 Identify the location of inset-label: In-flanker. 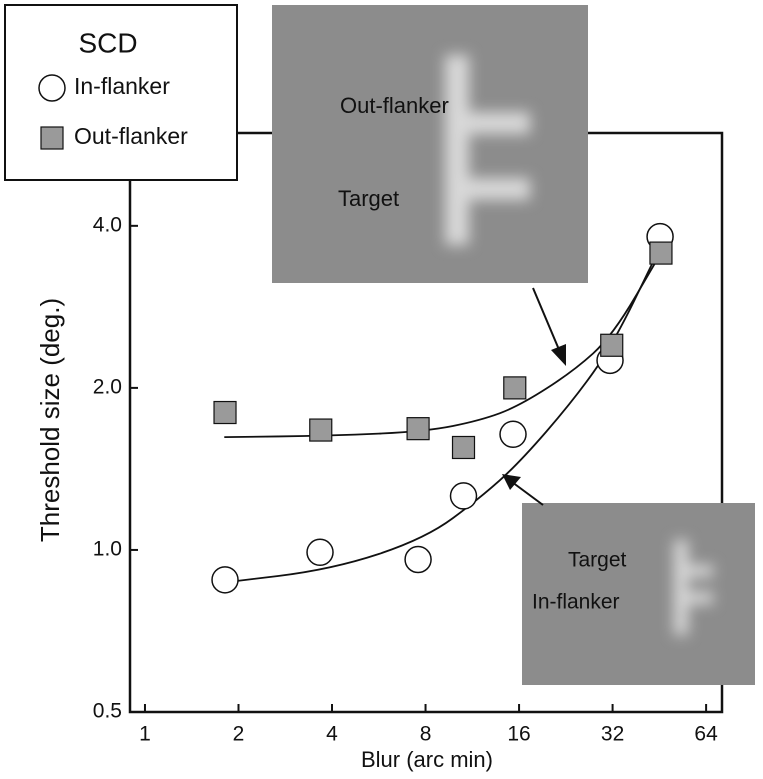
(576, 602).